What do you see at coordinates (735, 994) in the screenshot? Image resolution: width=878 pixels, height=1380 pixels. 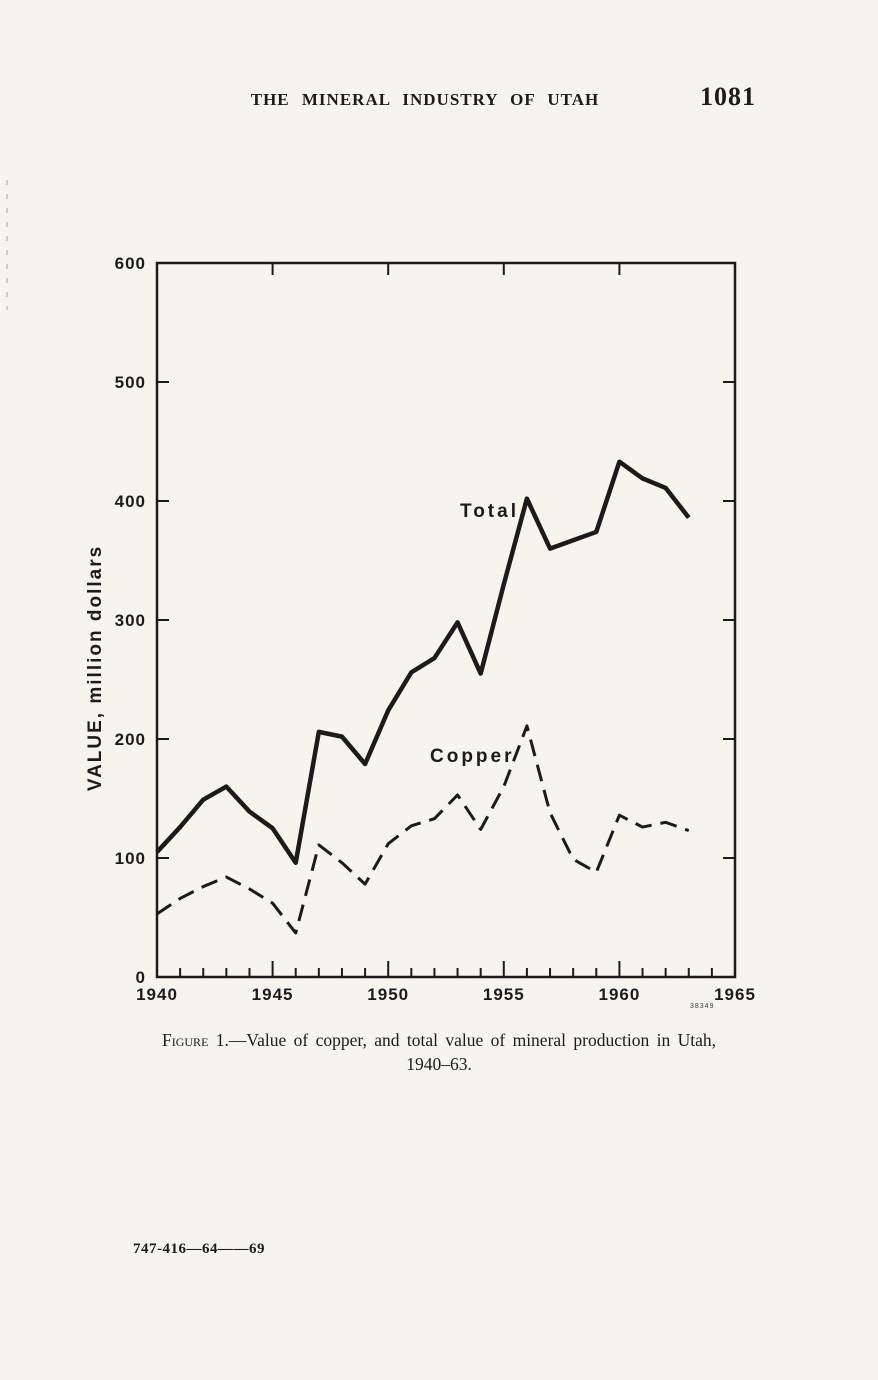 I see `svg-text: 1965` at bounding box center [735, 994].